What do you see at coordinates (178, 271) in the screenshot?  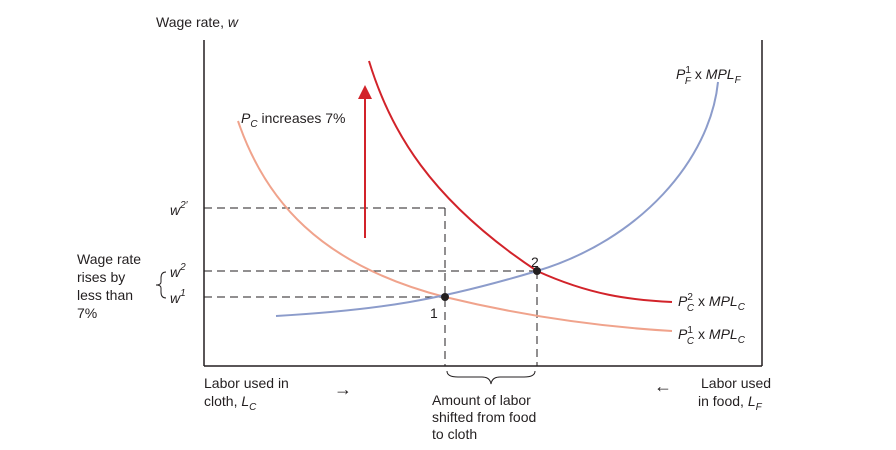 I see `w2-label: w2` at bounding box center [178, 271].